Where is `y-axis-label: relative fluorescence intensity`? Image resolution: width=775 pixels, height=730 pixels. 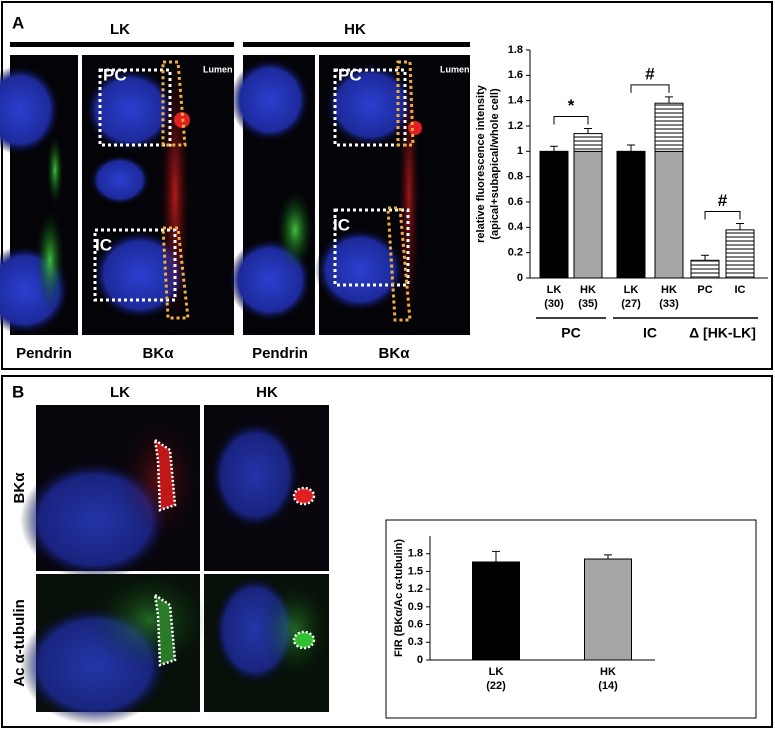
y-axis-label: relative fluorescence intensity is located at coordinates (481, 163).